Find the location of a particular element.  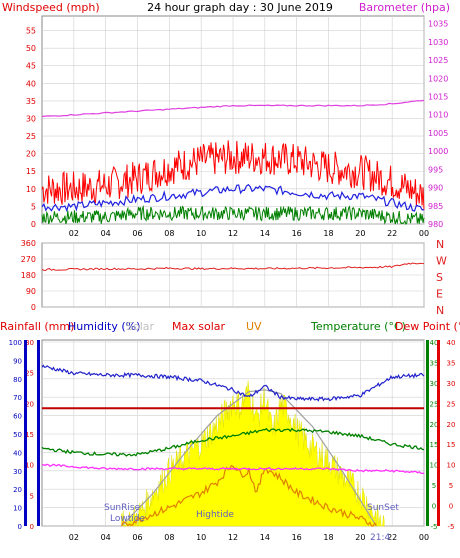

compass-label: E is located at coordinates (439, 294).